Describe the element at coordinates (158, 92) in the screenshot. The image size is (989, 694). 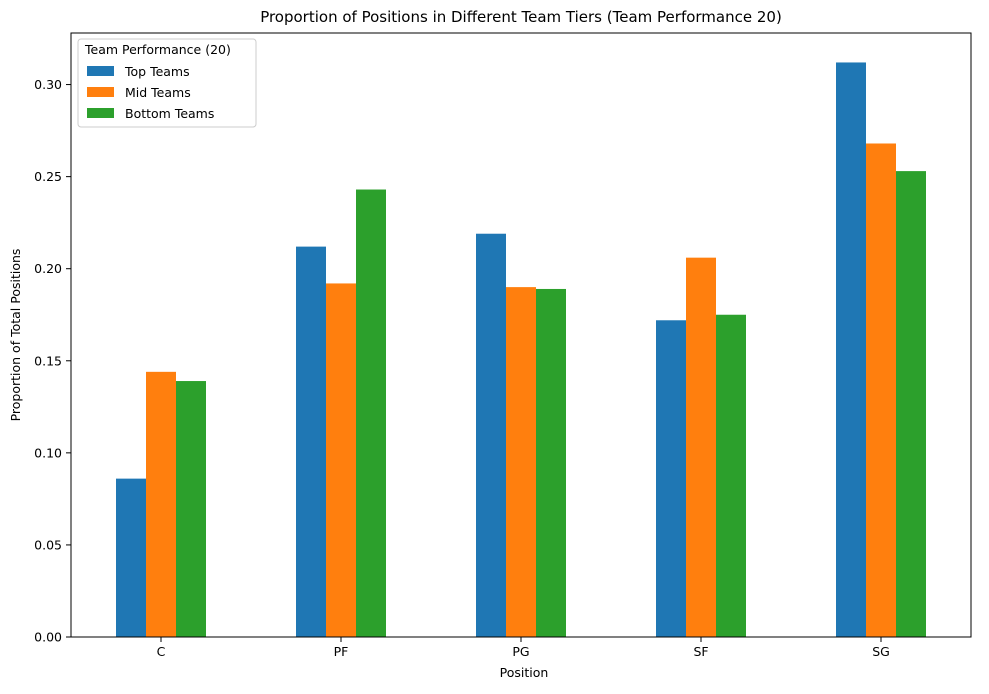
I see `legend-label-2: Mid Teams` at that location.